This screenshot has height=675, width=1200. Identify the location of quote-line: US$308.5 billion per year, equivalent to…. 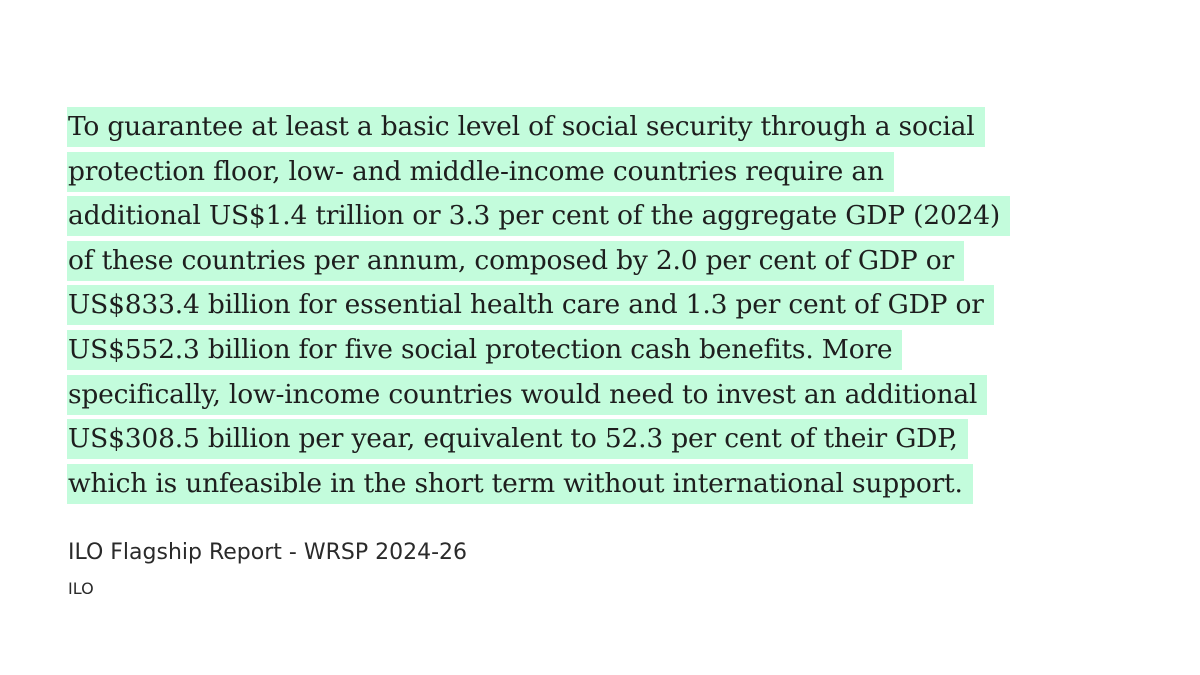
(538, 441).